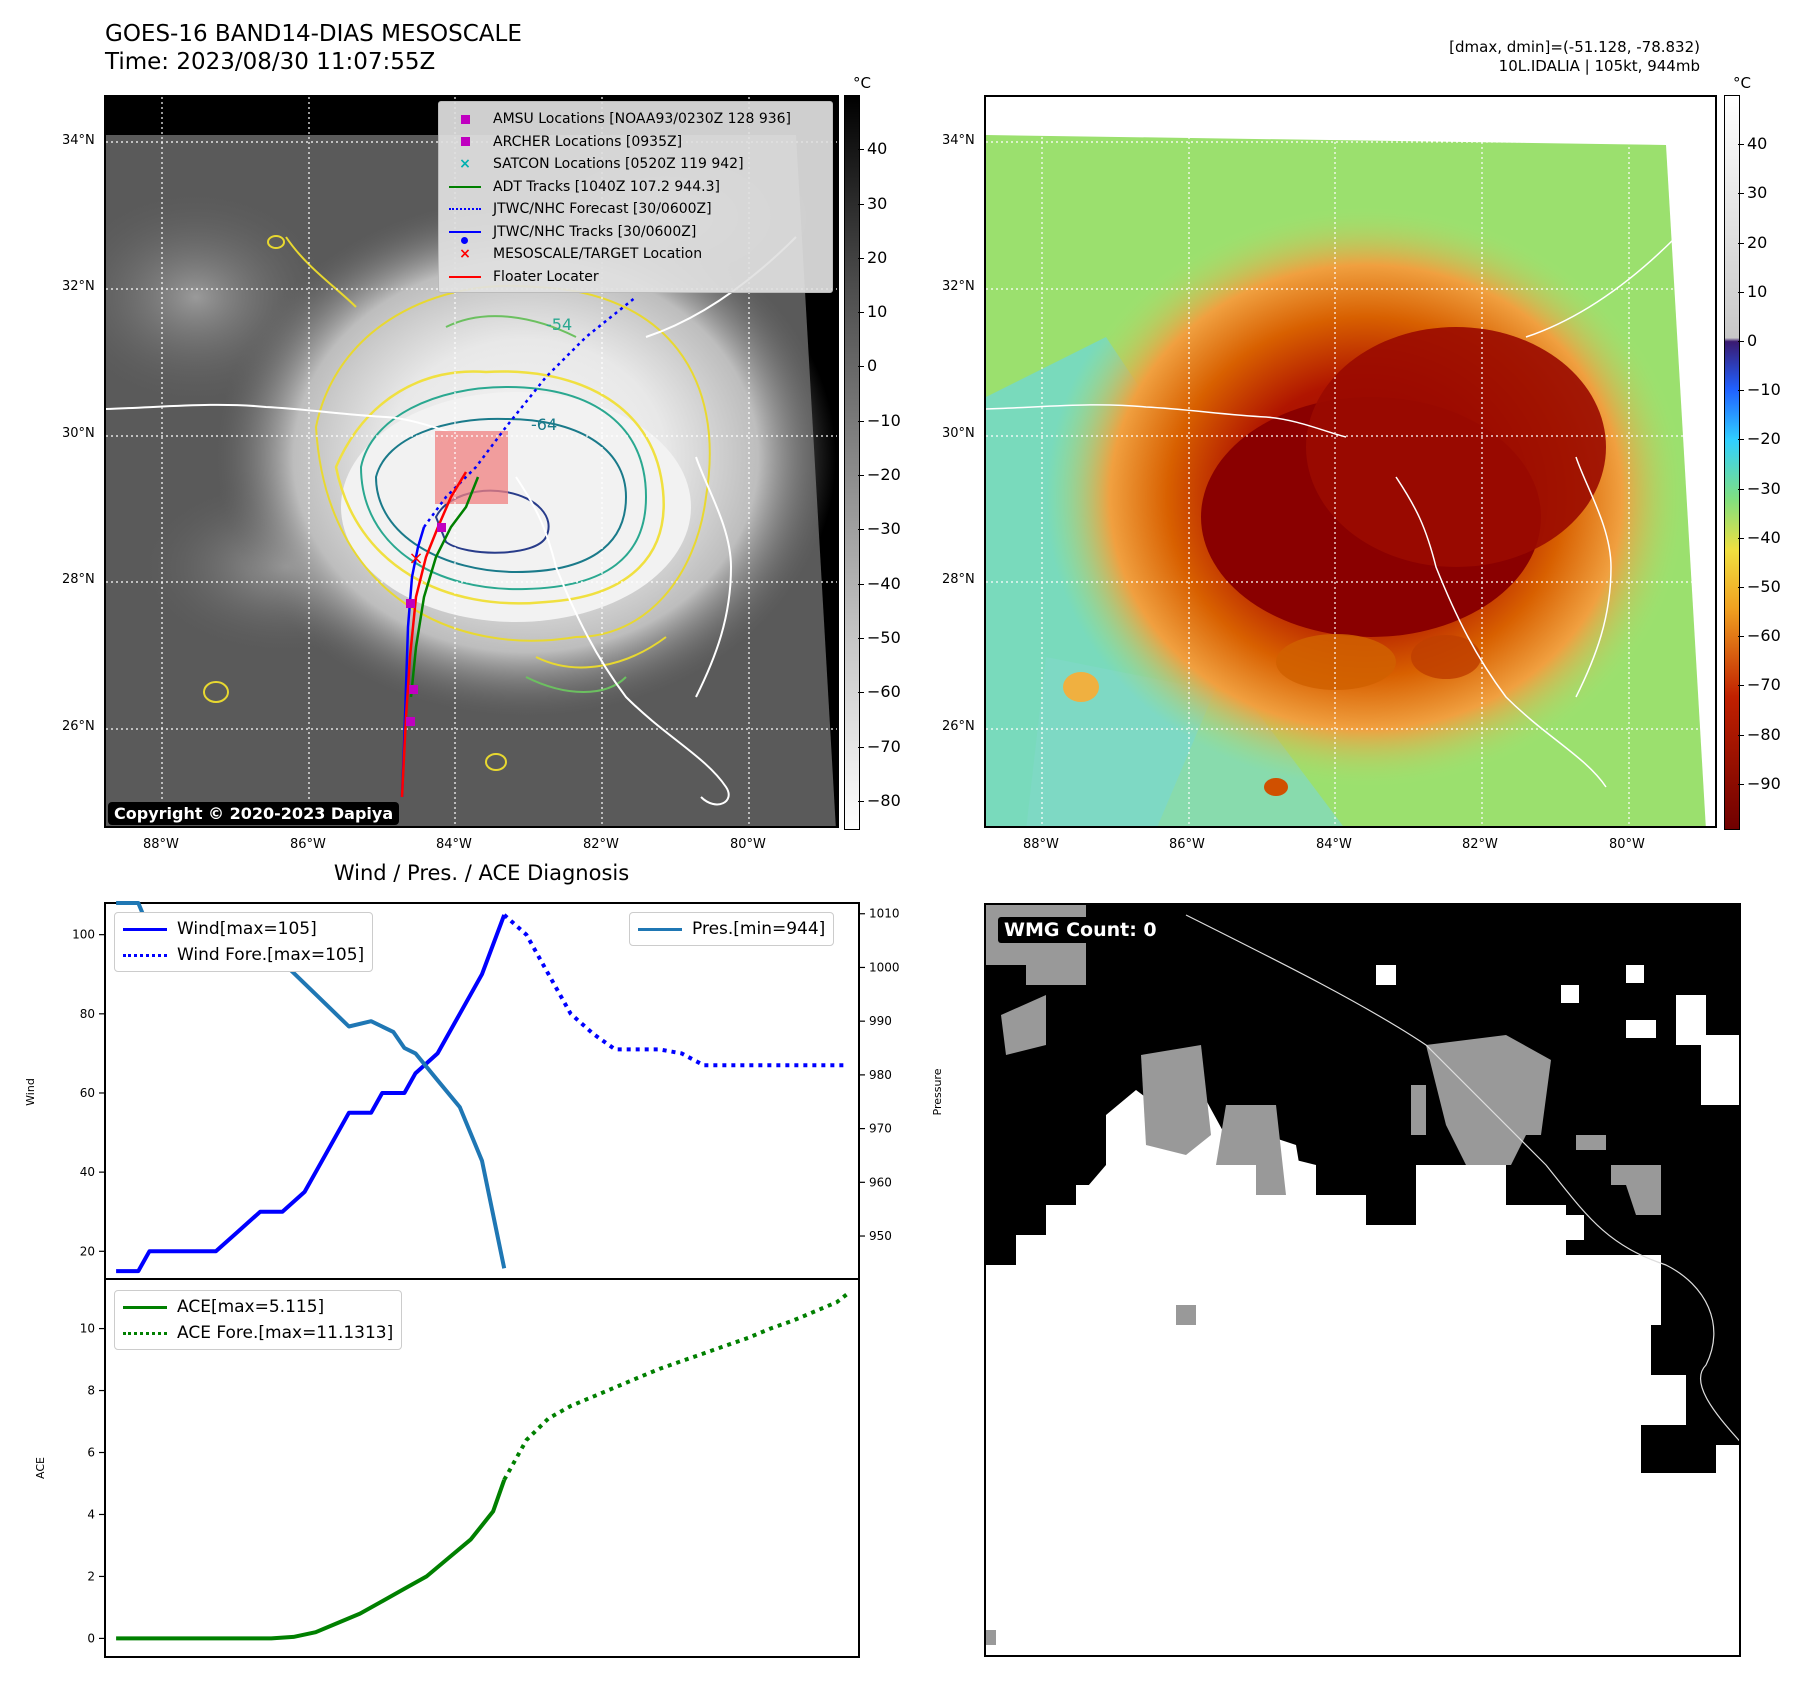 The height and width of the screenshot is (1684, 1797). What do you see at coordinates (91, 1638) in the screenshot?
I see `y-tick-label: 0` at bounding box center [91, 1638].